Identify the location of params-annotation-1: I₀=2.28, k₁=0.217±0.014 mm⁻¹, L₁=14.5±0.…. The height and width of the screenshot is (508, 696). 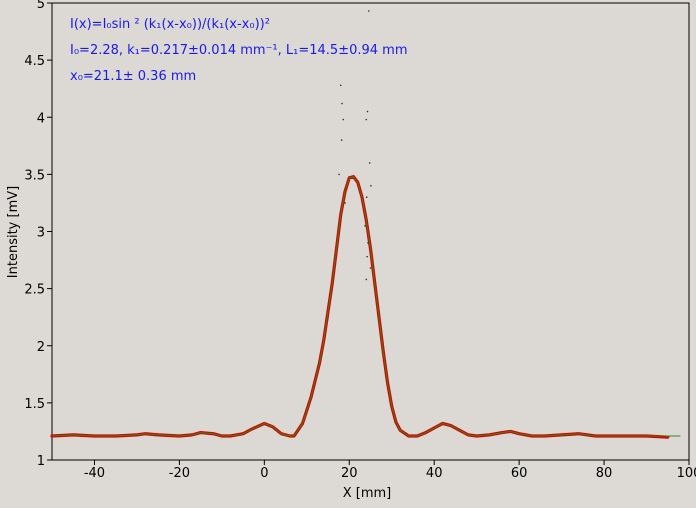
(239, 50).